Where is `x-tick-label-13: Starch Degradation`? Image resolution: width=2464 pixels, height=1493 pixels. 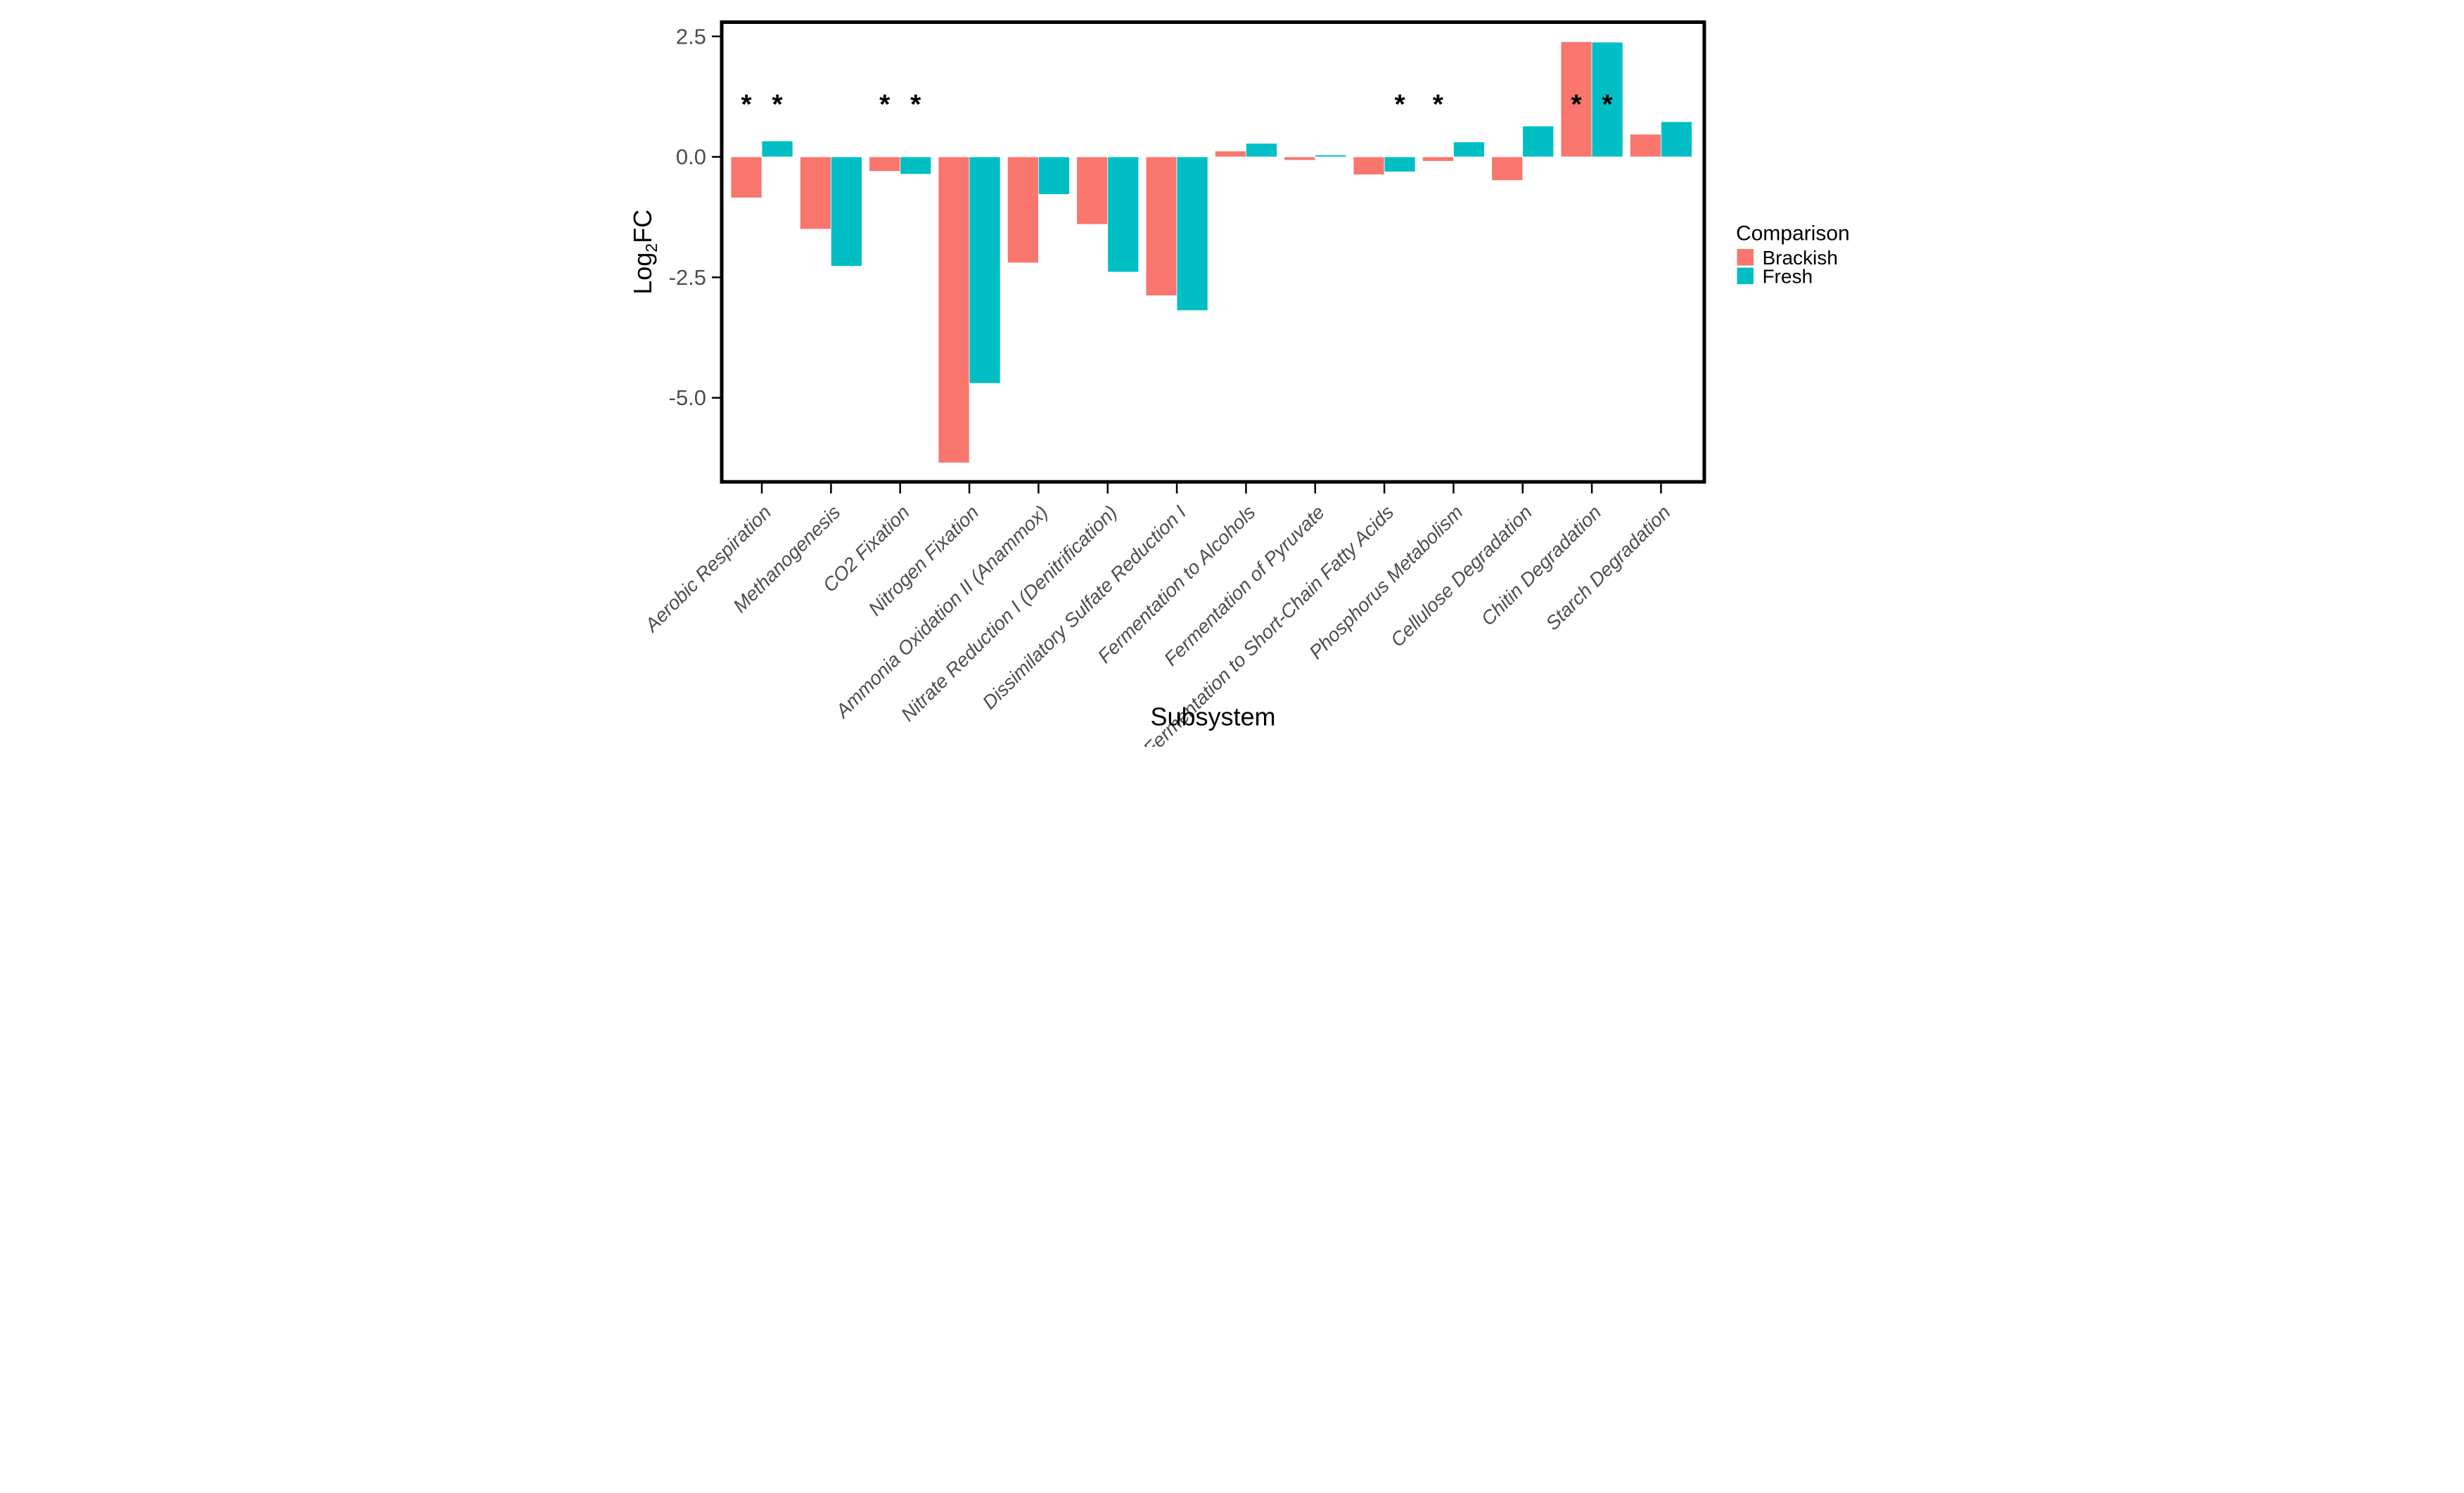 x-tick-label-13: Starch Degradation is located at coordinates (1607, 567).